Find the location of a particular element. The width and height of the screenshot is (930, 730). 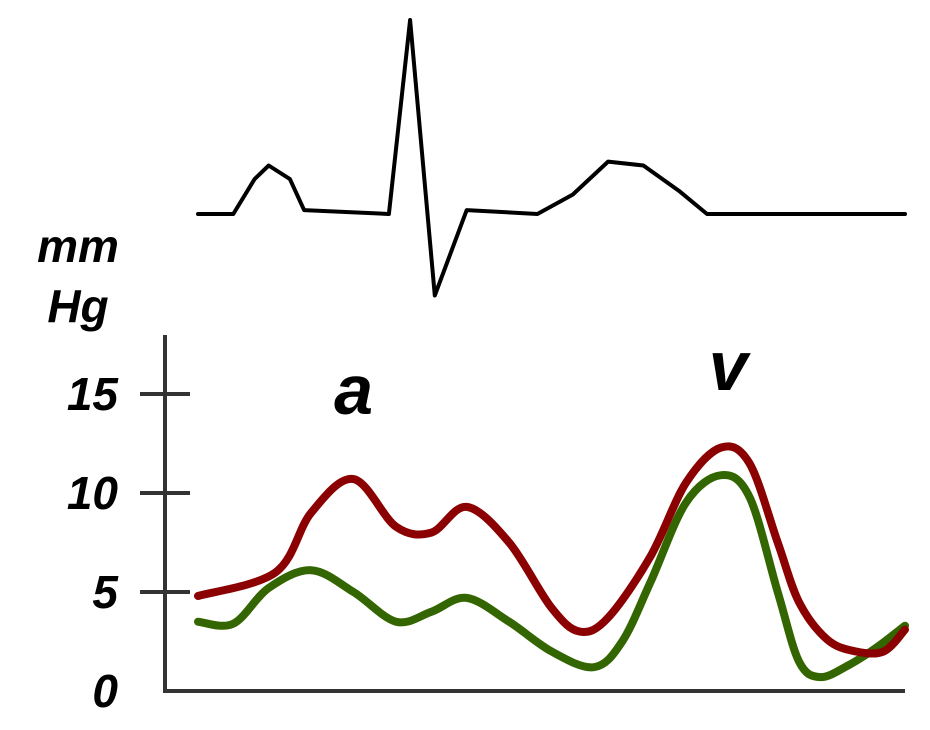

ylabel-line-1: mm is located at coordinates (78, 246).